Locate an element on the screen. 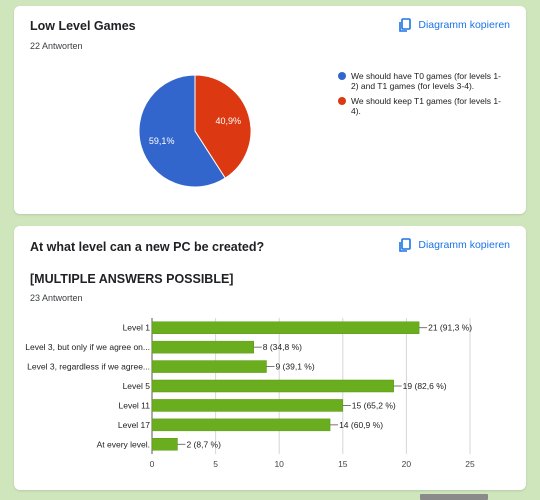 Image resolution: width=540 pixels, height=500 pixels. response-count: 23 Antworten is located at coordinates (56, 298).